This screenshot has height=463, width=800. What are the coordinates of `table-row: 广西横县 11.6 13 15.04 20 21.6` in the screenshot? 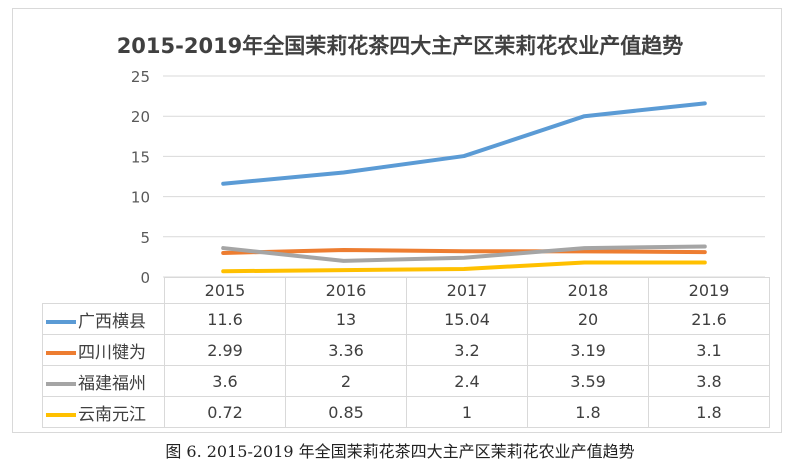 It's located at (406, 319).